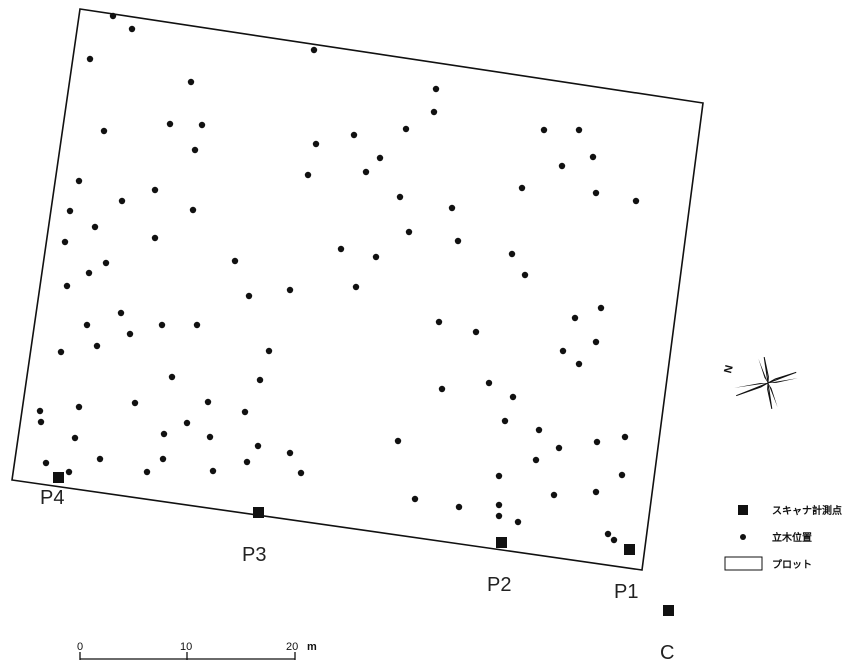 This screenshot has width=859, height=666. What do you see at coordinates (668, 610) in the screenshot?
I see `scanner-point-c` at bounding box center [668, 610].